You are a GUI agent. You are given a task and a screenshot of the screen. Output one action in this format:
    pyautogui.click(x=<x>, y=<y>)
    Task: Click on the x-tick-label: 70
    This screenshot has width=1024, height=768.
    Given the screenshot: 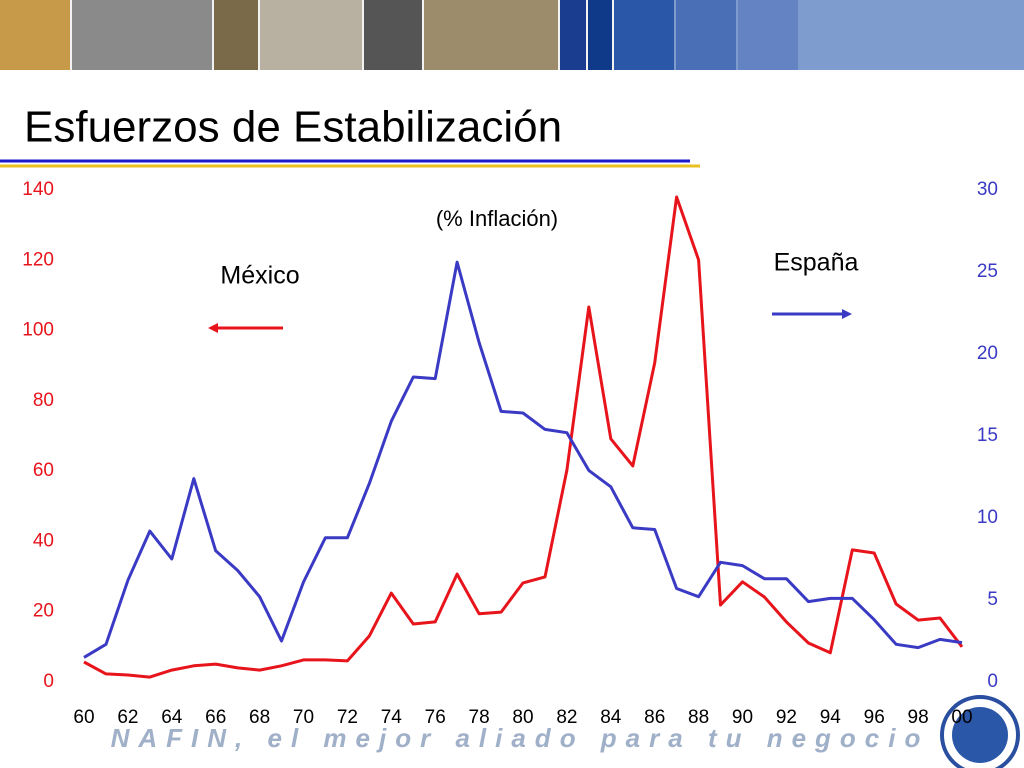 What is the action you would take?
    pyautogui.click(x=303, y=717)
    